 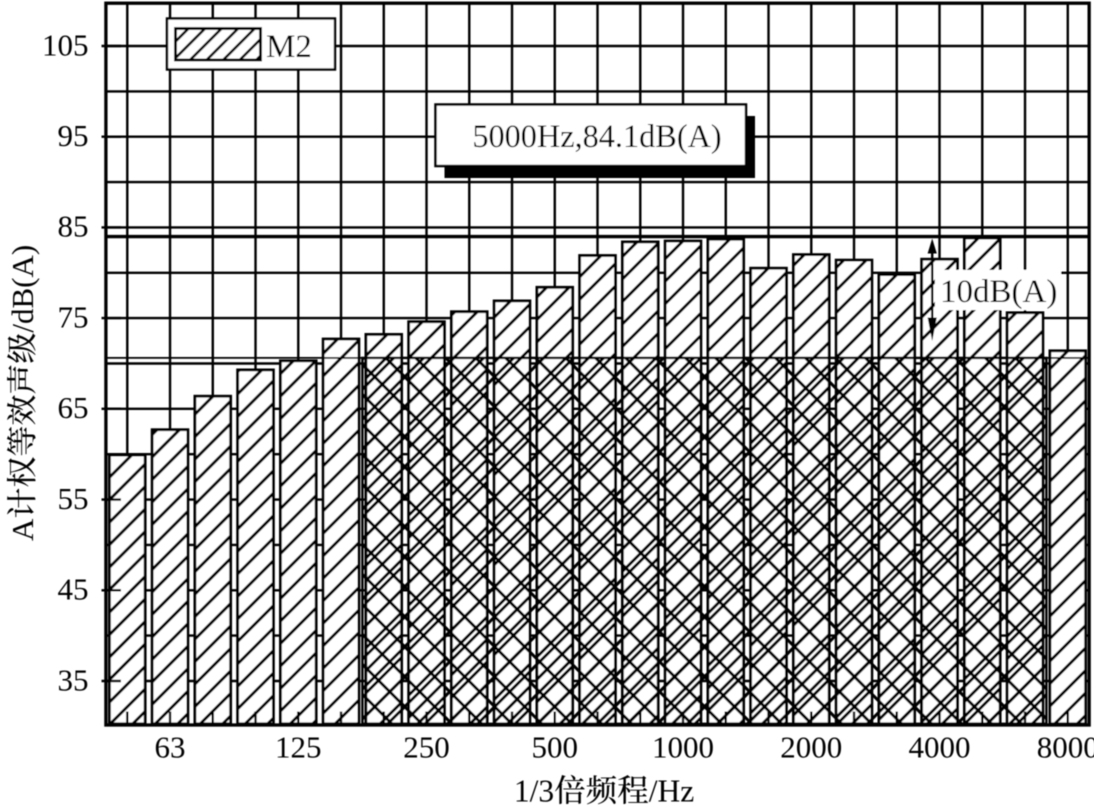 What do you see at coordinates (998, 292) in the screenshot?
I see `svg-text: 10dB(A)` at bounding box center [998, 292].